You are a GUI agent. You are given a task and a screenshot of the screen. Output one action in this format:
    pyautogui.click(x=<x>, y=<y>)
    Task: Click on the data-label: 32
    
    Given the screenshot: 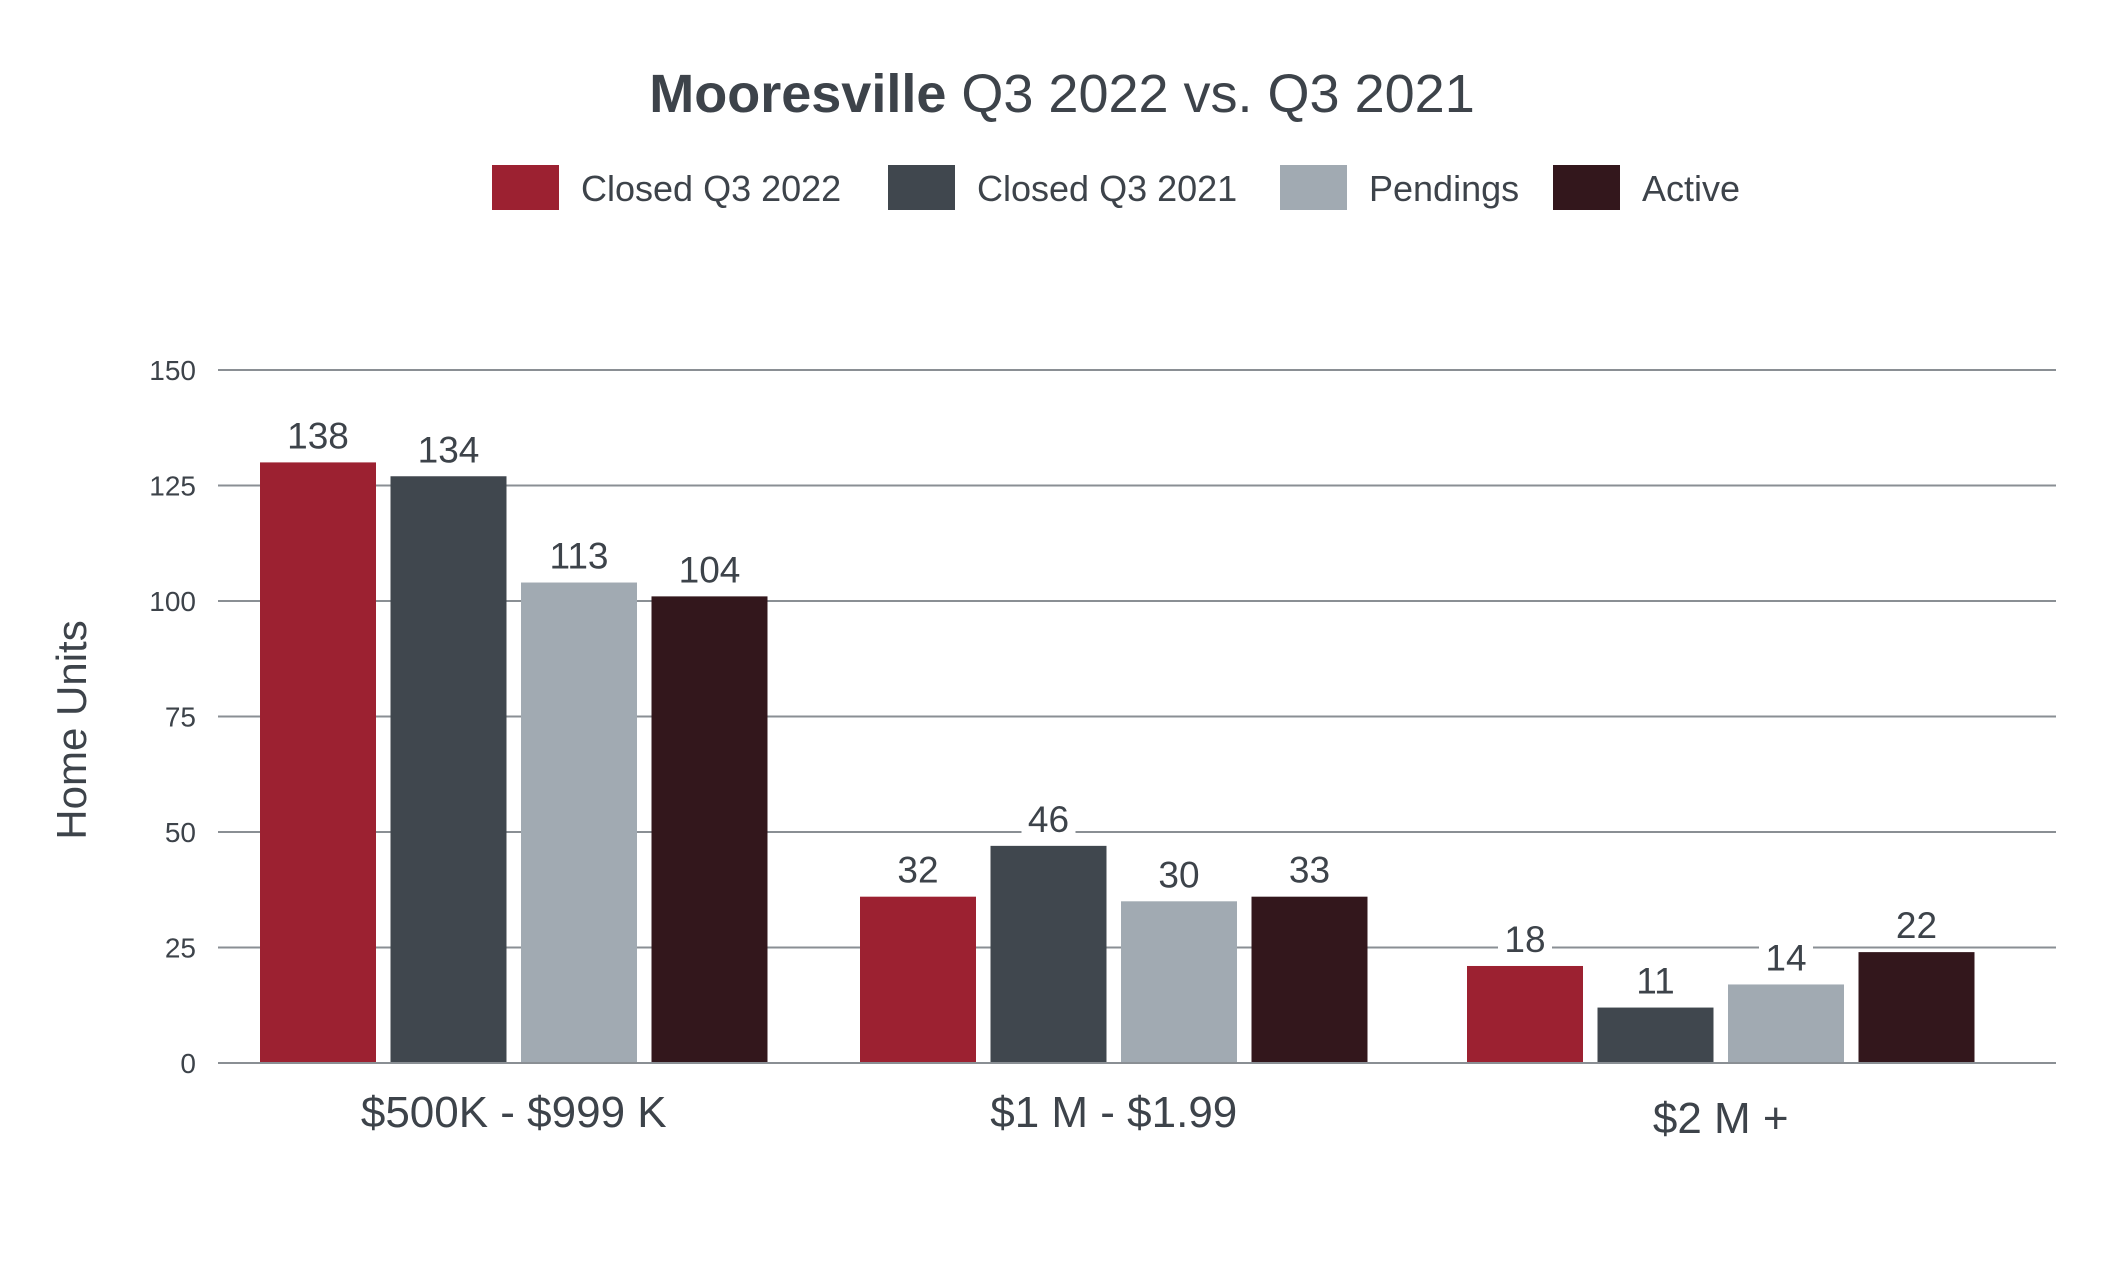 What is the action you would take?
    pyautogui.click(x=917, y=870)
    